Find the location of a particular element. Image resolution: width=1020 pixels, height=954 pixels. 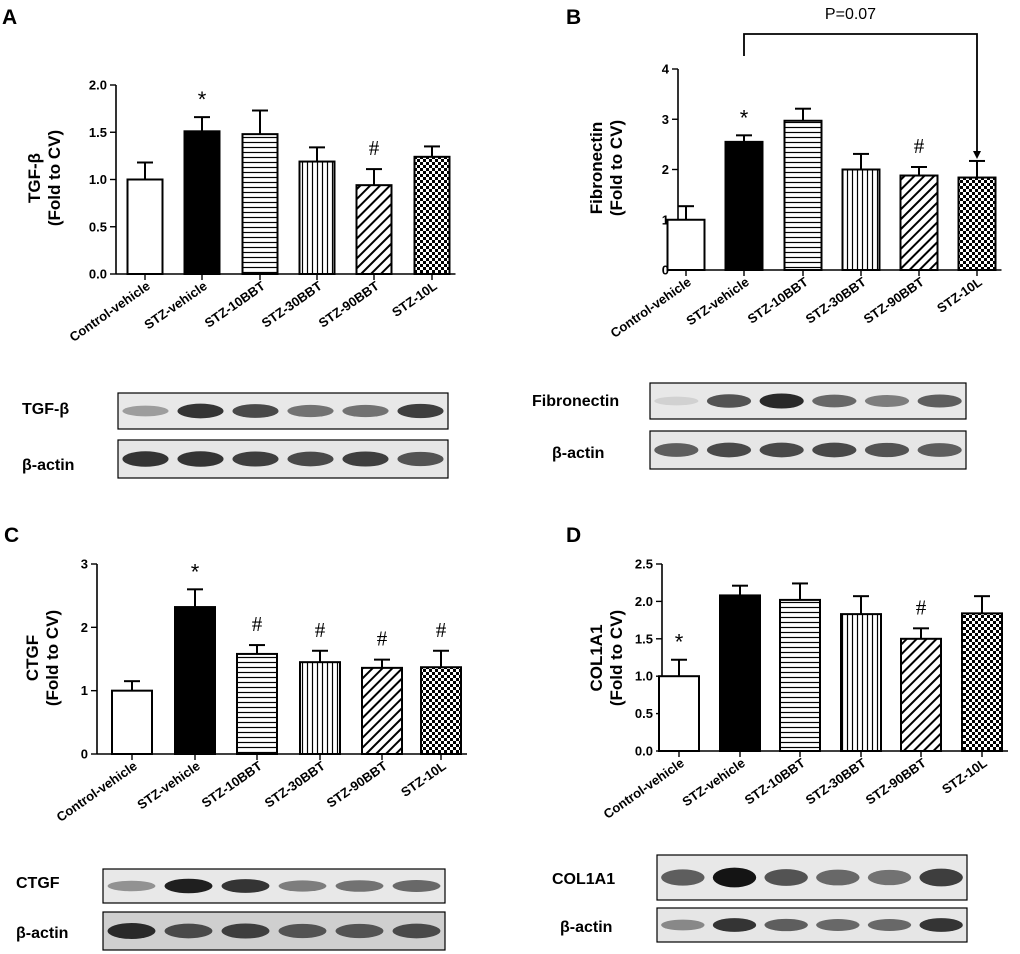

panel-a-ylabel-line1: TGF-β is located at coordinates (34, 178).